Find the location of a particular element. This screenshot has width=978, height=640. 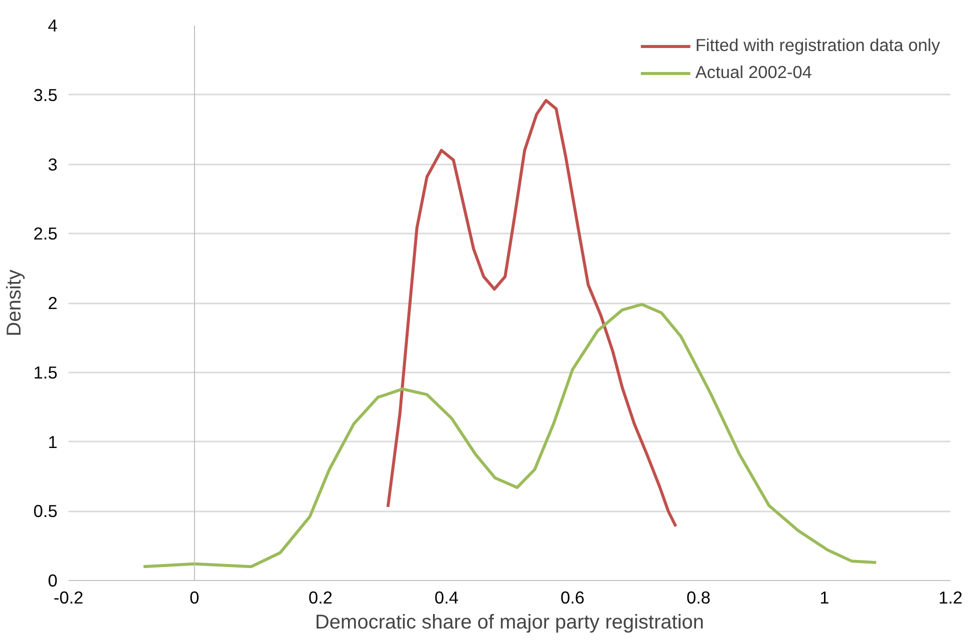

y-tick-label: 1.5 is located at coordinates (45, 372).